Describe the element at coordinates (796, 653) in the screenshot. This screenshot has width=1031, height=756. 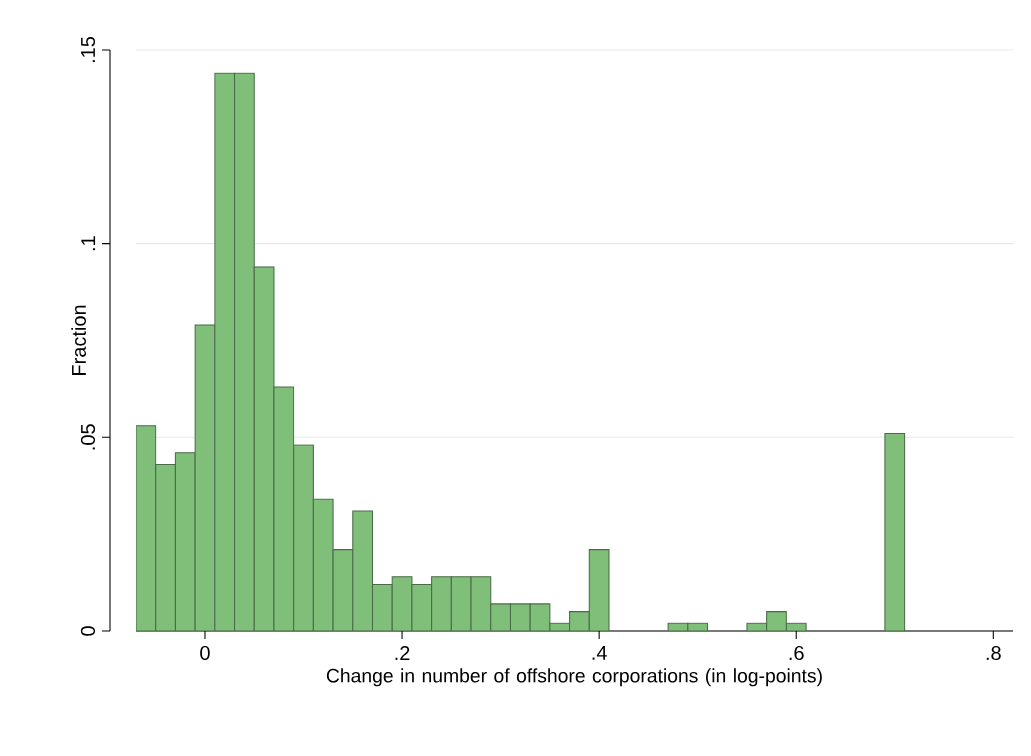
I see `x-tick-label: .6` at that location.